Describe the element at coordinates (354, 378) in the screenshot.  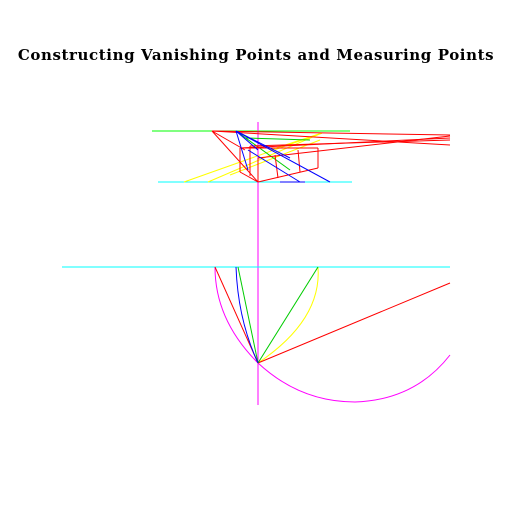
I see `measuring-arc-right` at that location.